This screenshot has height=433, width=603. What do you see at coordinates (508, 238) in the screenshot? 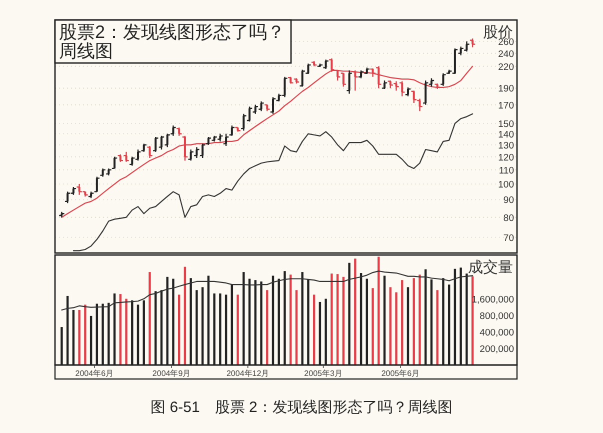
I see `y-tick-label: 70` at bounding box center [508, 238].